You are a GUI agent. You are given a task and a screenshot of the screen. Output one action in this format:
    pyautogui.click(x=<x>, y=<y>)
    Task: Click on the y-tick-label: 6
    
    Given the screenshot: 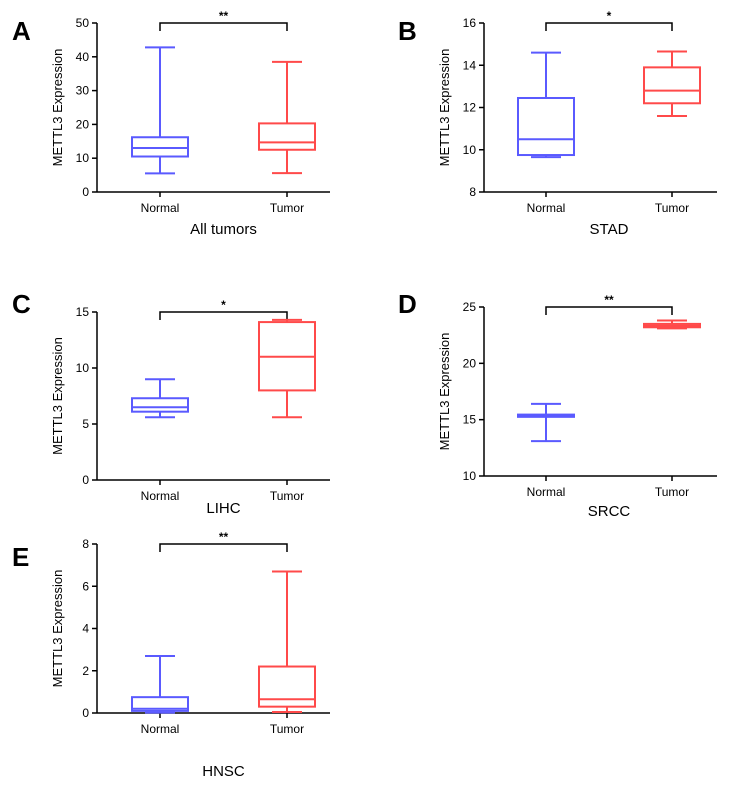 What is the action you would take?
    pyautogui.click(x=85, y=586)
    